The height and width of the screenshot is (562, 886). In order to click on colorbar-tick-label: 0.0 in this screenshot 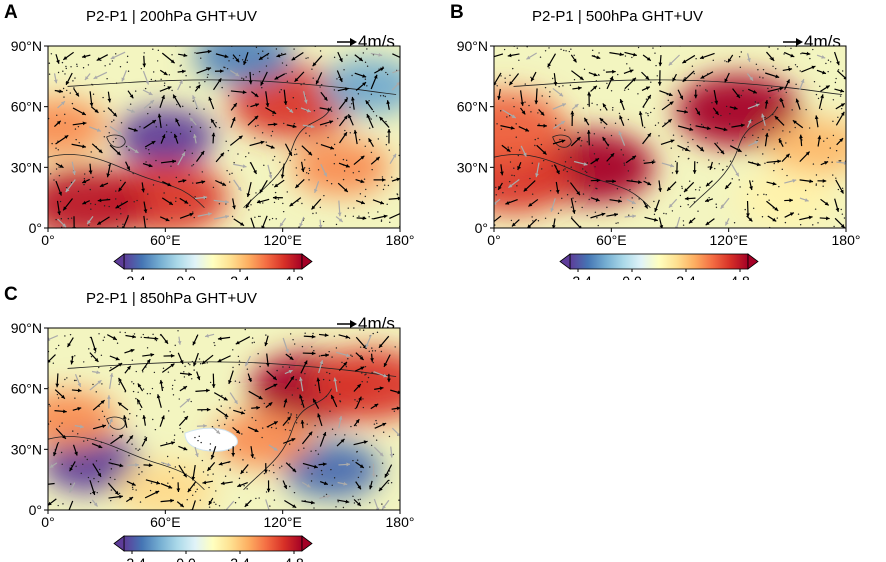, I will do `click(186, 276)`.